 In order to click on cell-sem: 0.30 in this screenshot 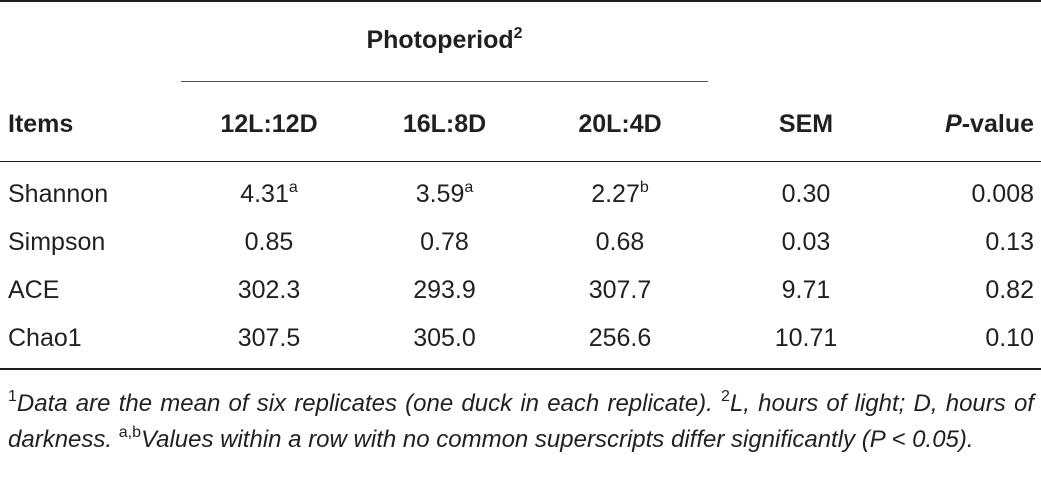, I will do `click(806, 194)`.